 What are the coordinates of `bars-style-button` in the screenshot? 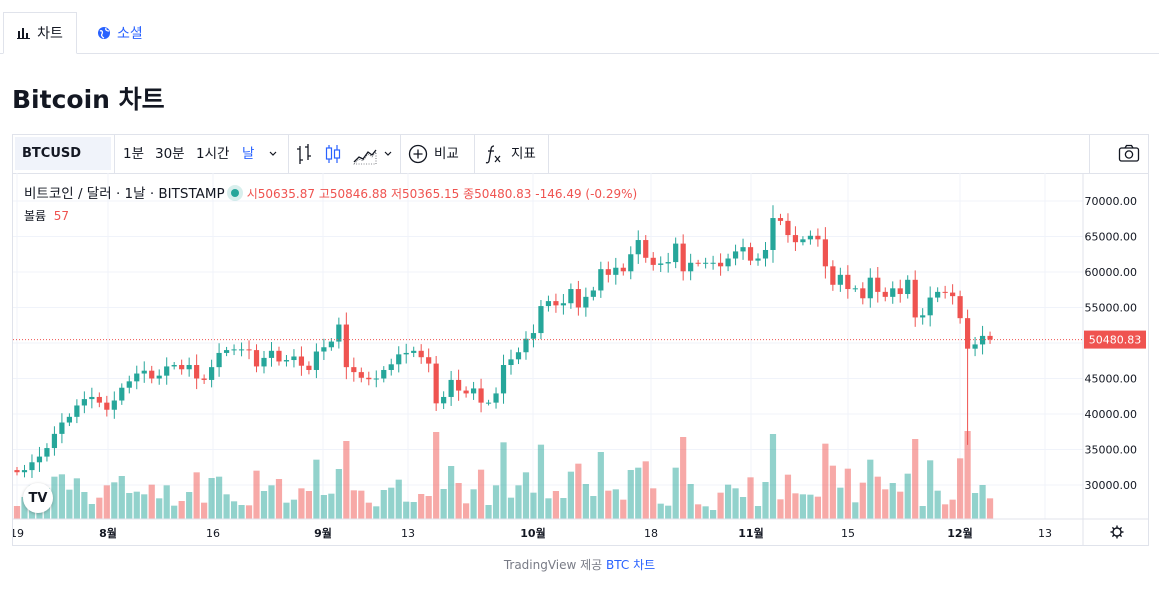 It's located at (304, 154).